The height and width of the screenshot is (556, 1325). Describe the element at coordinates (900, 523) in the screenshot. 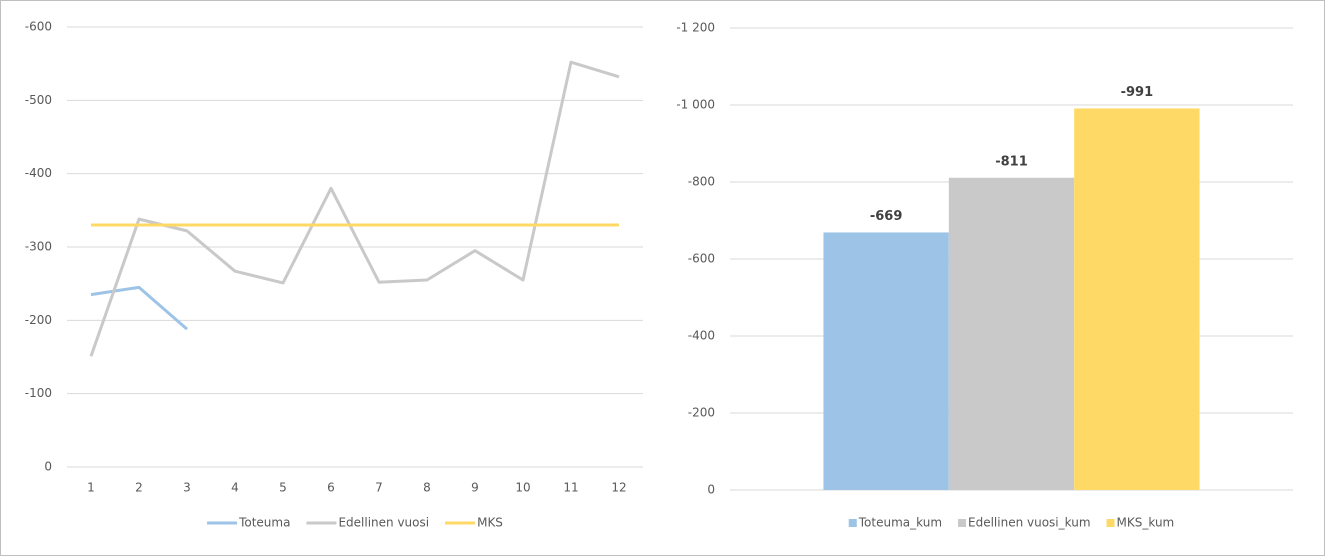

I see `legend-label: Toteuma_kum` at that location.